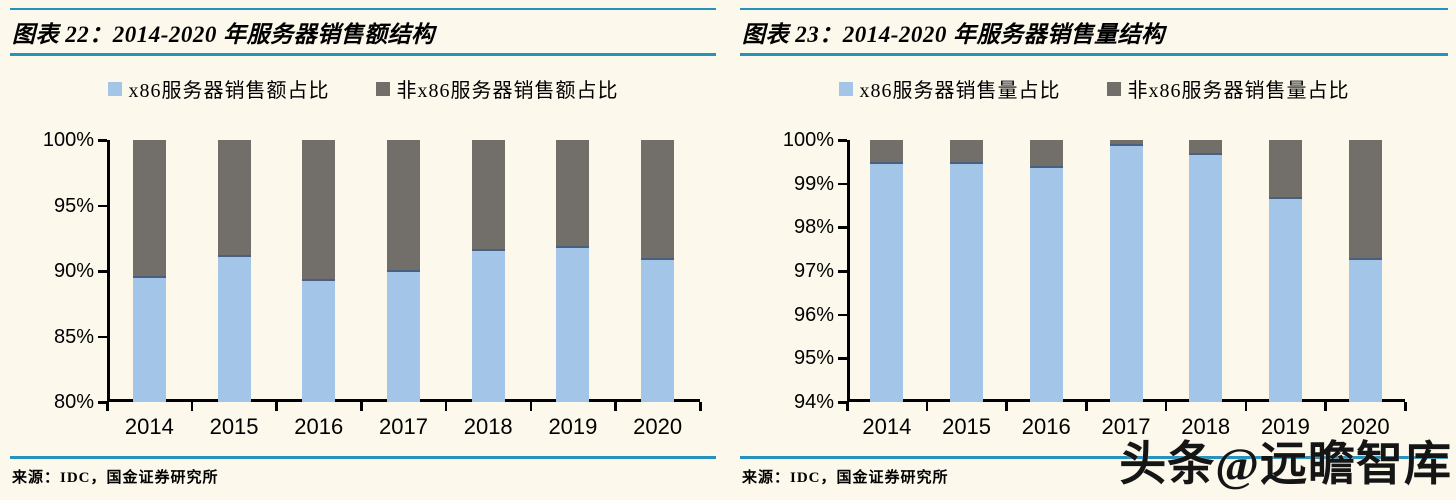 The height and width of the screenshot is (500, 1456). What do you see at coordinates (73, 402) in the screenshot?
I see `y-axis-label: 80%` at bounding box center [73, 402].